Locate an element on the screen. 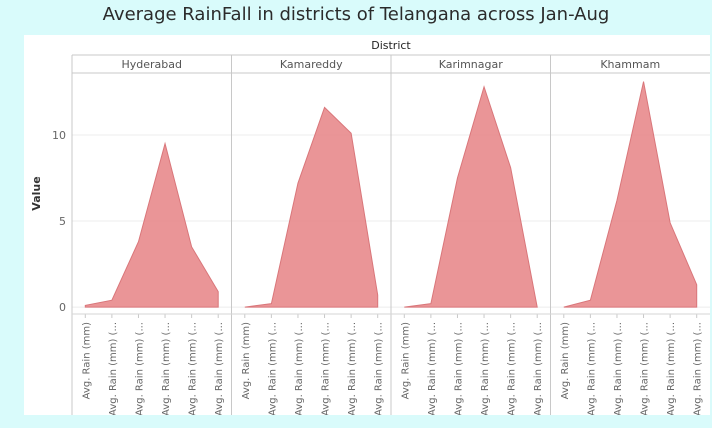 The image size is (712, 428). facet-label-khammam: Khammam is located at coordinates (630, 64).